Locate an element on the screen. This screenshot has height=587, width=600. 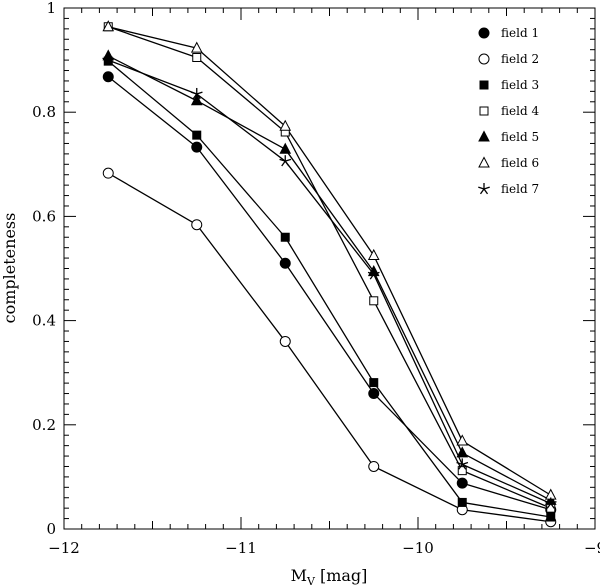
x-tick-label: −12 is located at coordinates (64, 548).